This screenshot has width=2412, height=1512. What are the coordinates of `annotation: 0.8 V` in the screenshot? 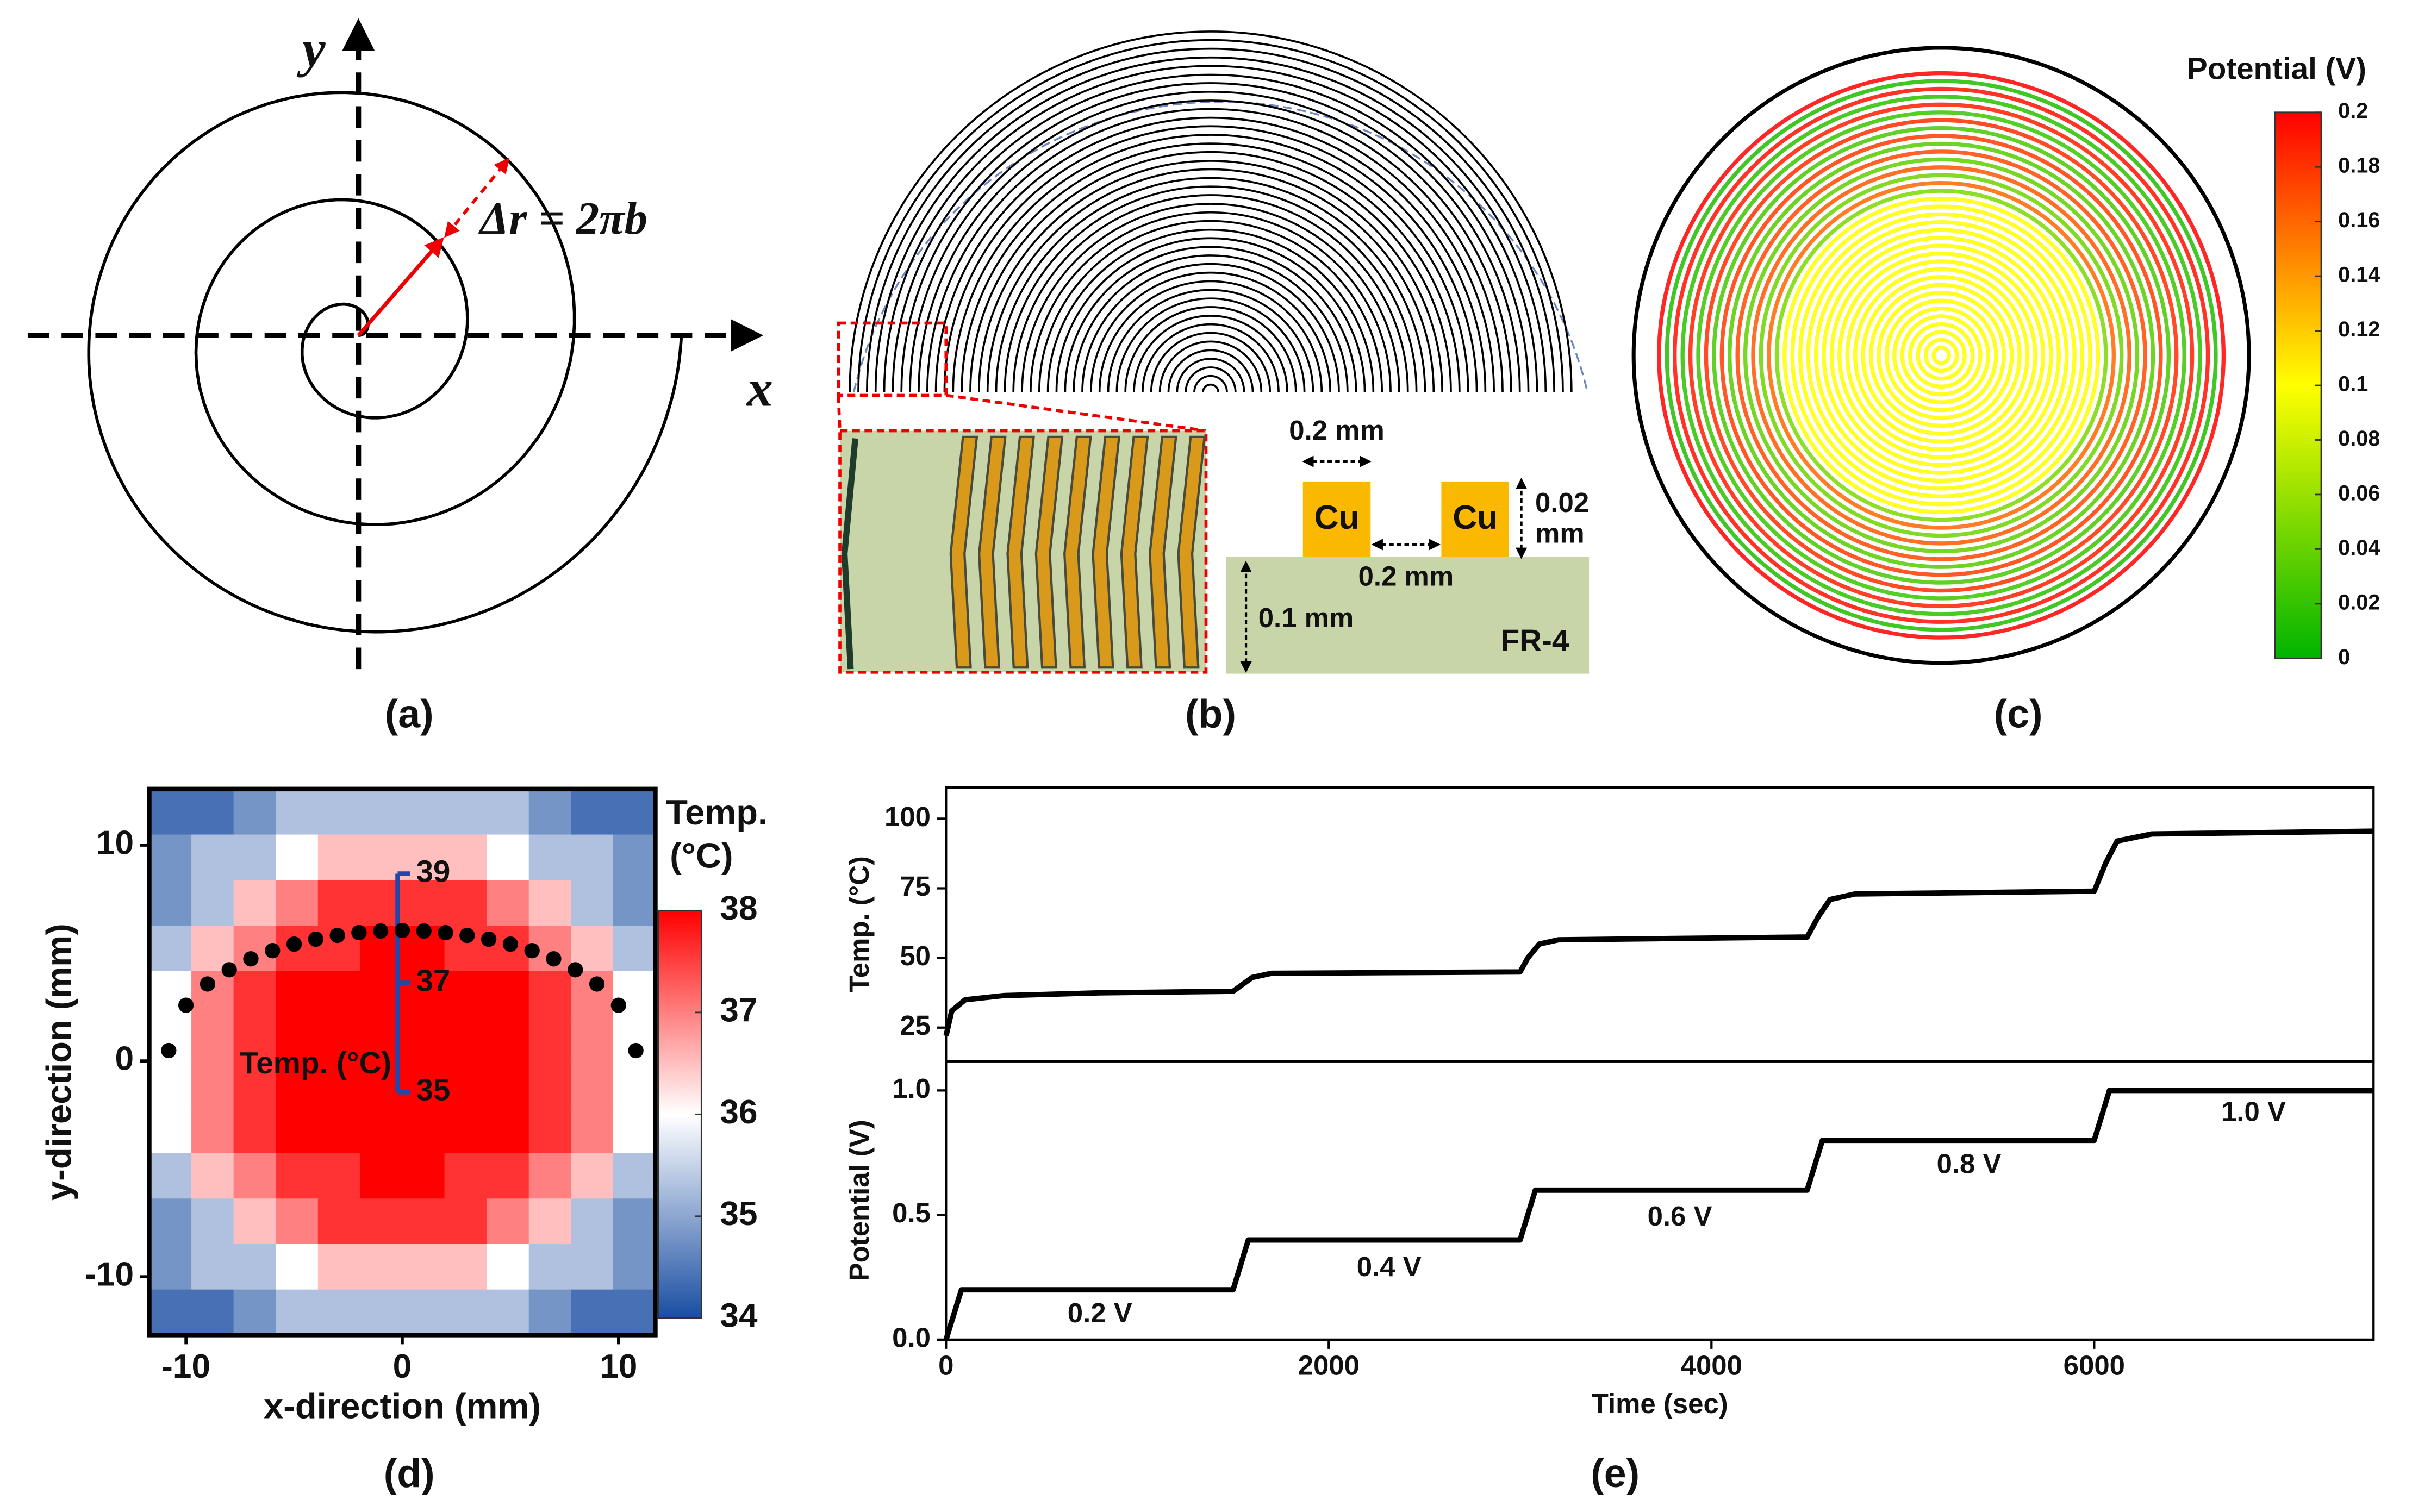 It's located at (1970, 1163).